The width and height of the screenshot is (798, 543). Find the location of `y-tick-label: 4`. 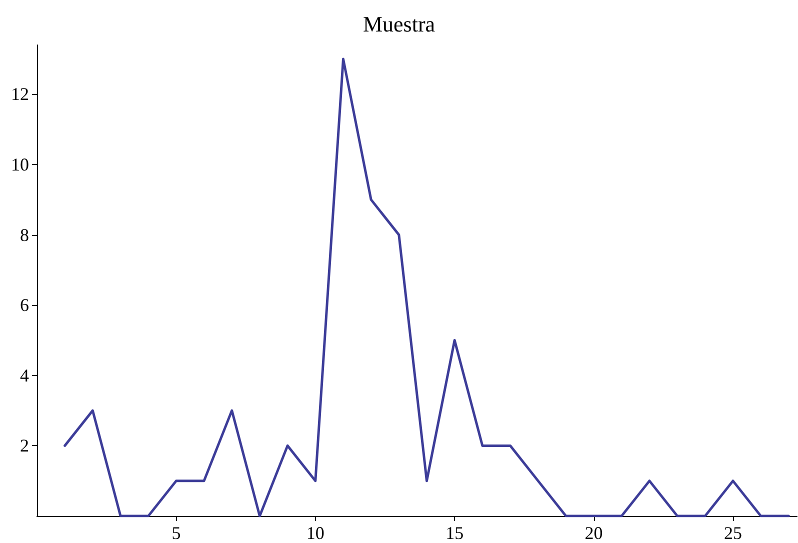

y-tick-label: 4 is located at coordinates (24, 375).